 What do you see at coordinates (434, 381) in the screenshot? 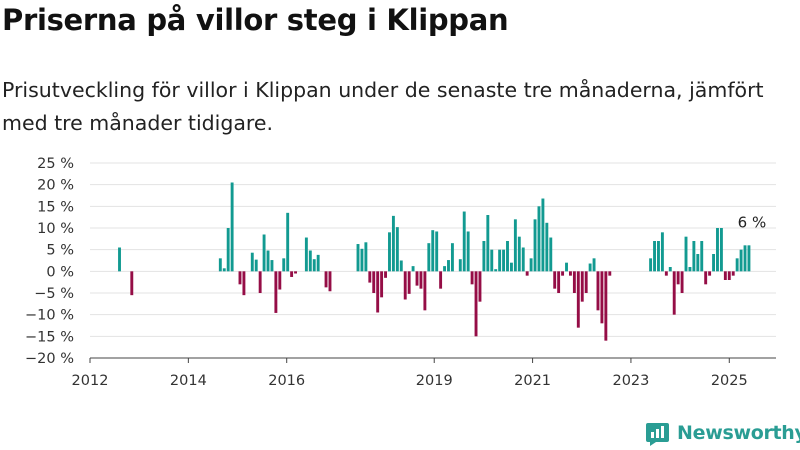
I see `x-tick-label: 2019` at bounding box center [434, 381].